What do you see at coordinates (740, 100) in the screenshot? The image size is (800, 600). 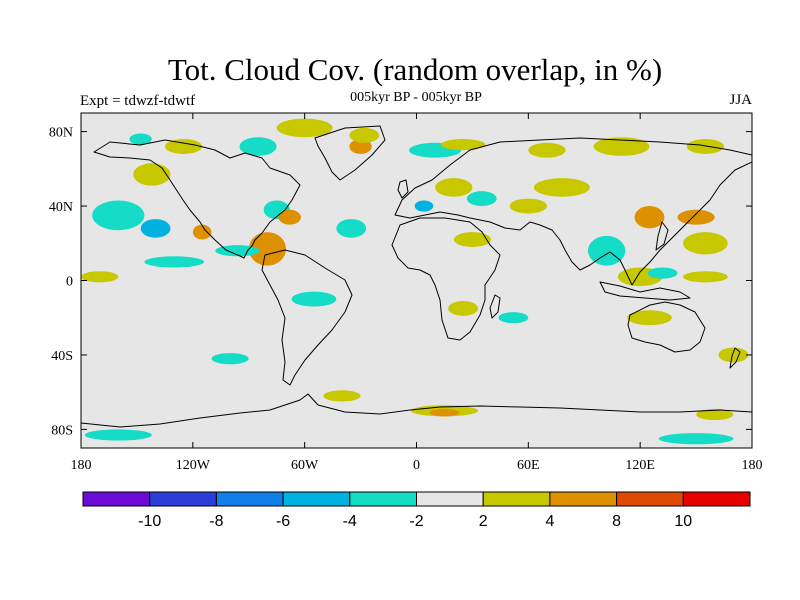 I see `season-label: JJA` at bounding box center [740, 100].